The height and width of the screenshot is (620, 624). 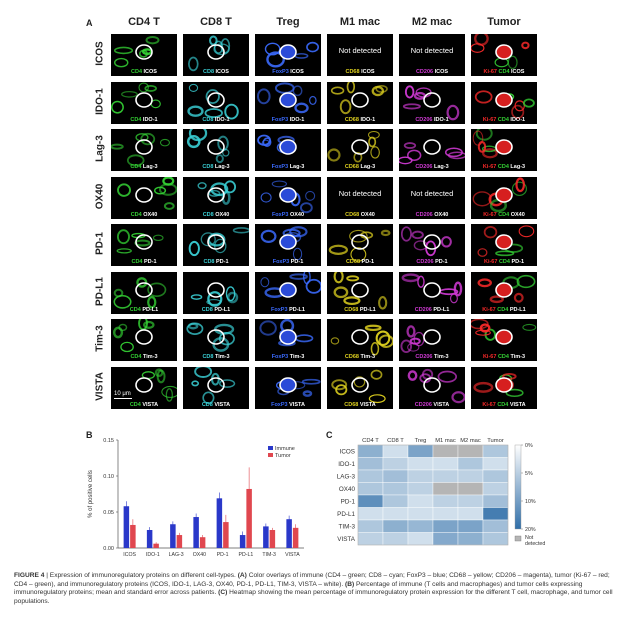 I want to click on colorbar-tick-label: 0%, so click(x=529, y=446).